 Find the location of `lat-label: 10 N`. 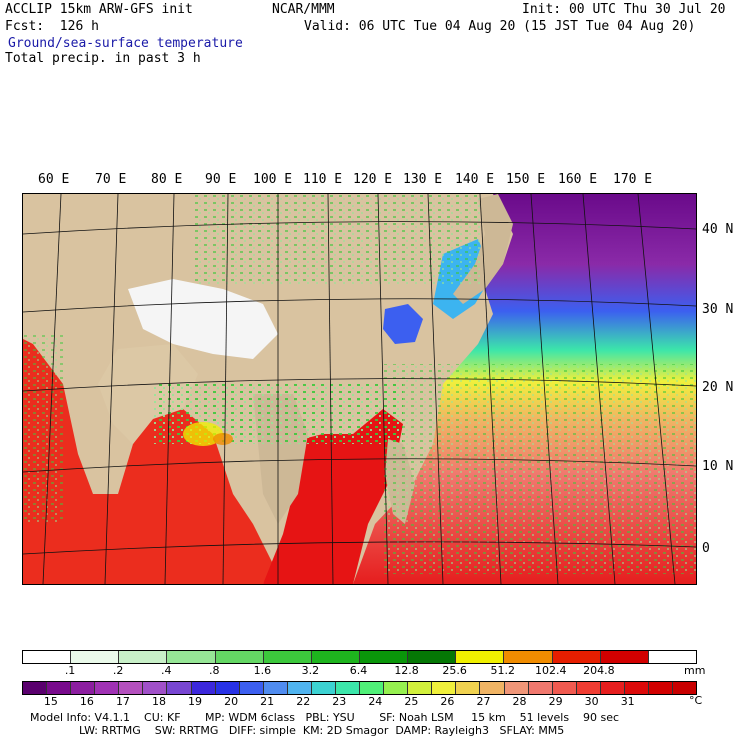

lat-label: 10 N is located at coordinates (718, 466).